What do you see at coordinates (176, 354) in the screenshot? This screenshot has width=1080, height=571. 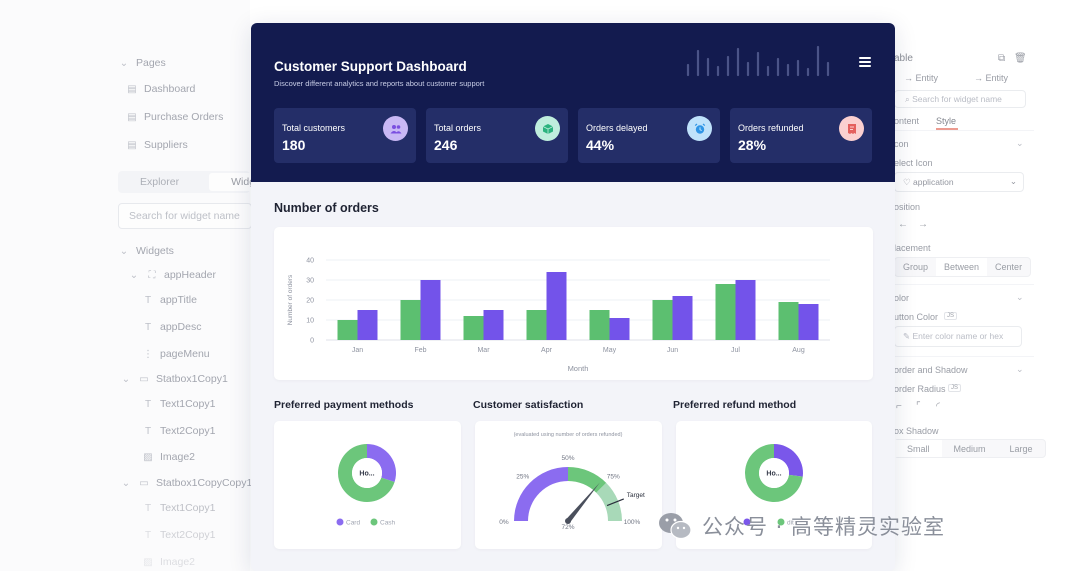 I see `tree-item: ⋮ pageMenu` at bounding box center [176, 354].